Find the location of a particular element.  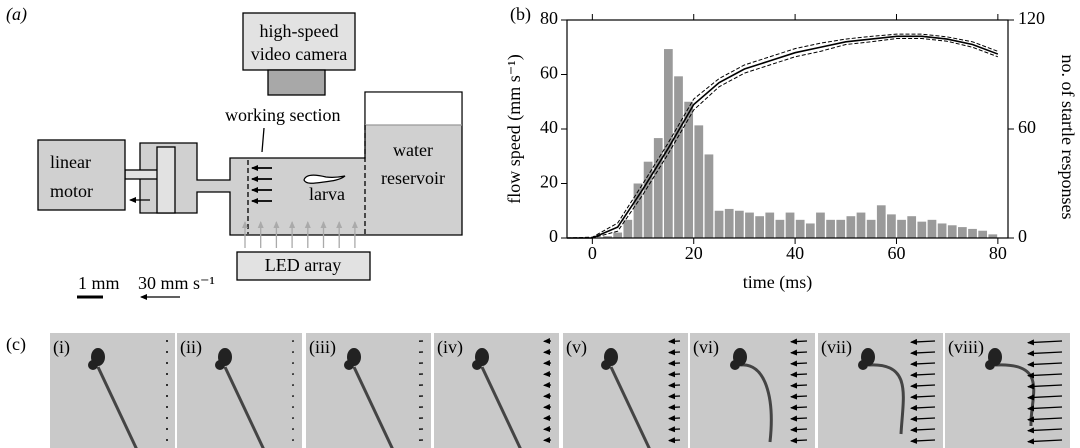

frame-label: (viii) is located at coordinates (966, 347).